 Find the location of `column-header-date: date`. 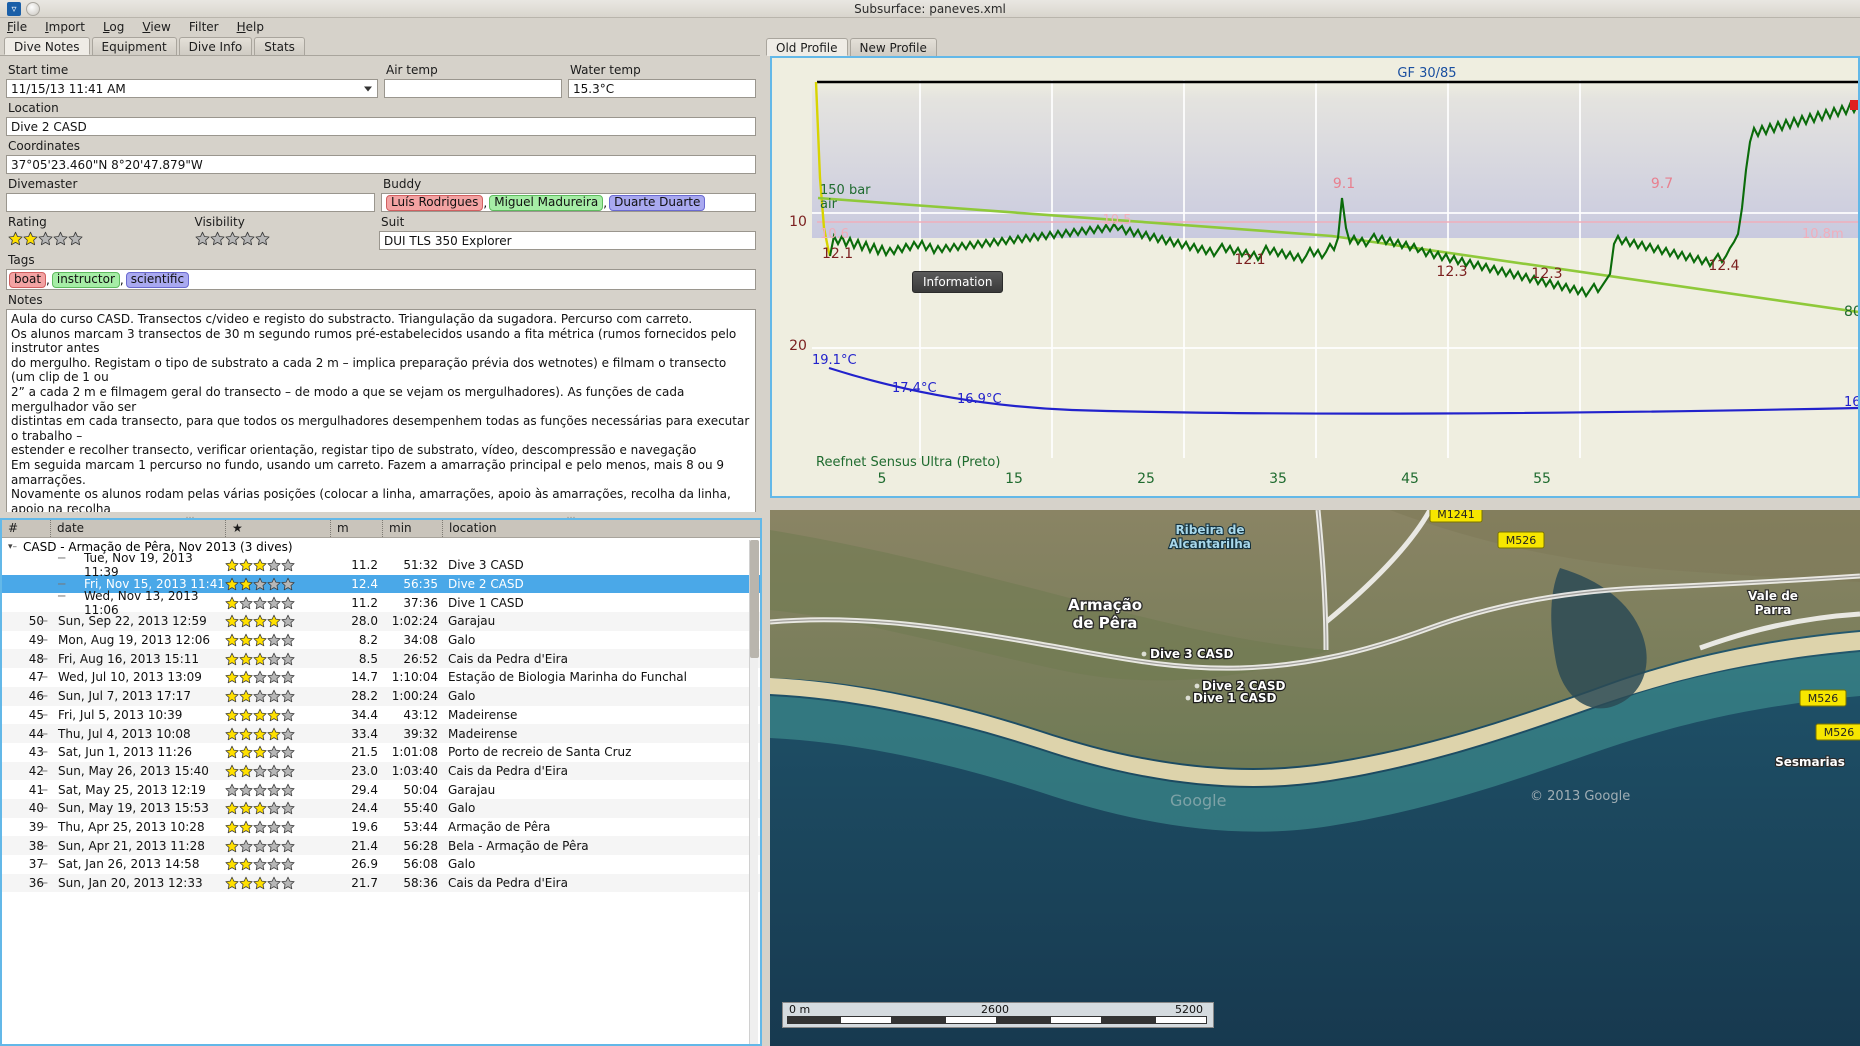

column-header-date: date is located at coordinates (137, 528).